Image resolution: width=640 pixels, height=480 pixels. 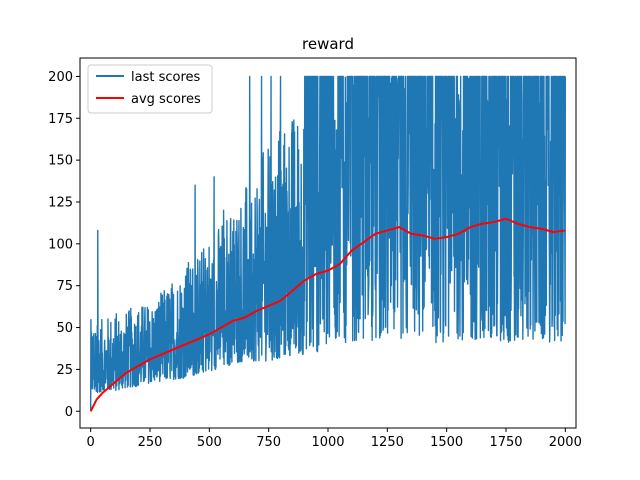 I want to click on y-tick-label: 175, so click(x=60, y=119).